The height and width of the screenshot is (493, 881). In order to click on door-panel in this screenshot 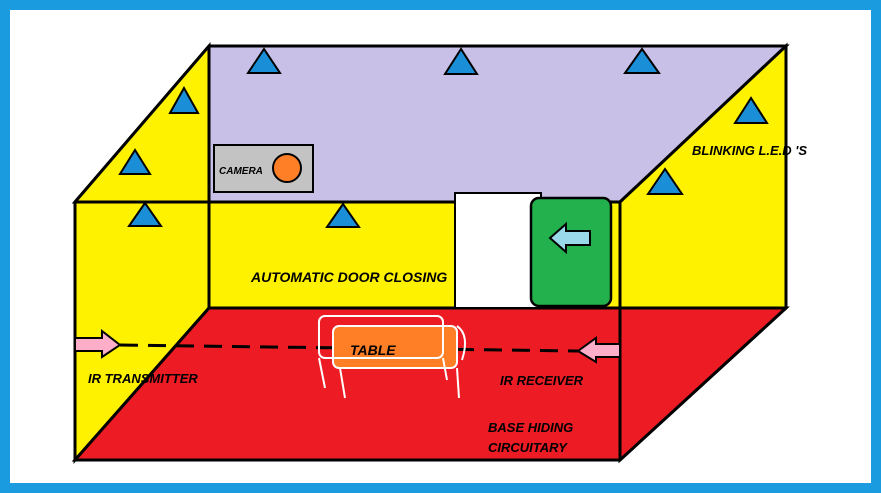, I will do `click(498, 250)`.